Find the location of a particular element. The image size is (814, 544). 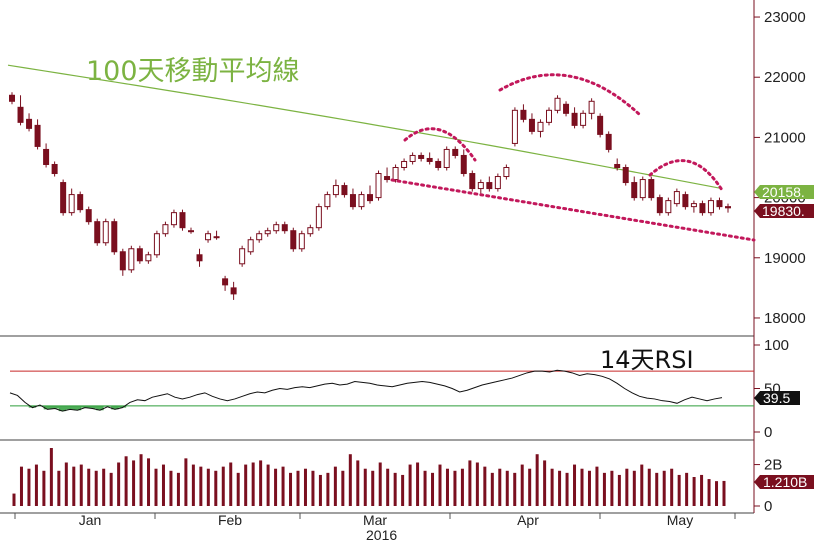

x-axis-year: 2016 is located at coordinates (381, 535).